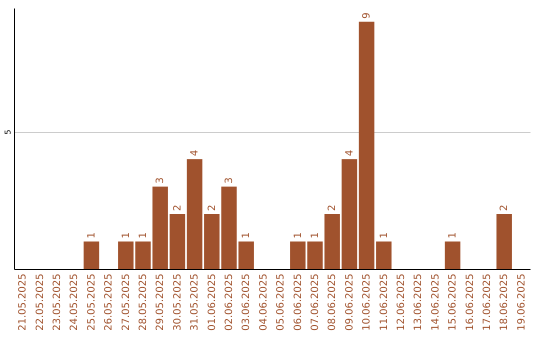 The height and width of the screenshot is (340, 540). Describe the element at coordinates (246, 302) in the screenshot. I see `x-tick-label: 03.06.2025` at that location.